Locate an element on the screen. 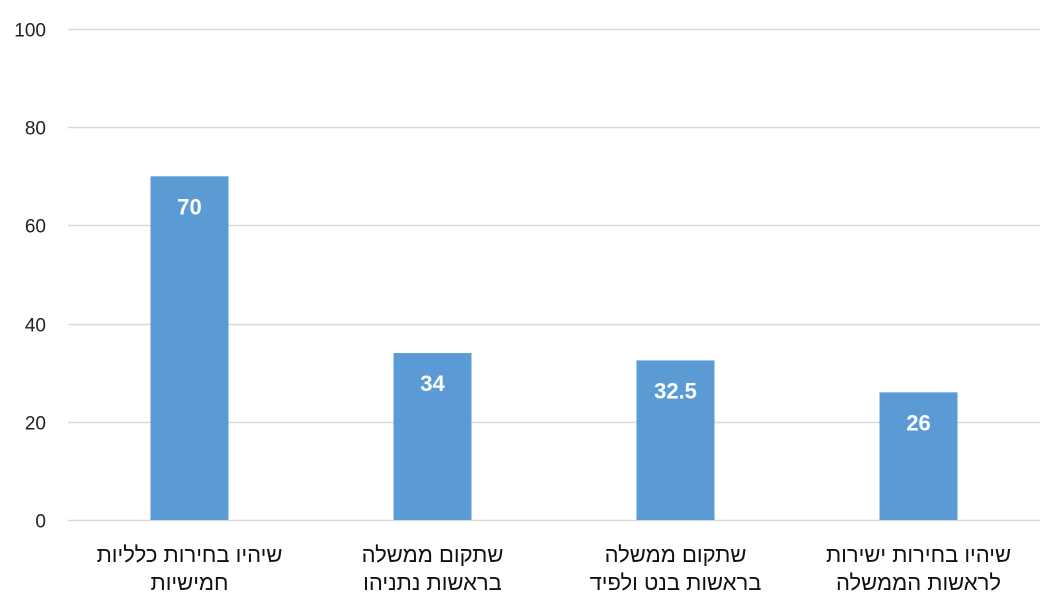 Image resolution: width=1047 pixels, height=597 pixels. y-tick-label-0: 0 is located at coordinates (40, 522).